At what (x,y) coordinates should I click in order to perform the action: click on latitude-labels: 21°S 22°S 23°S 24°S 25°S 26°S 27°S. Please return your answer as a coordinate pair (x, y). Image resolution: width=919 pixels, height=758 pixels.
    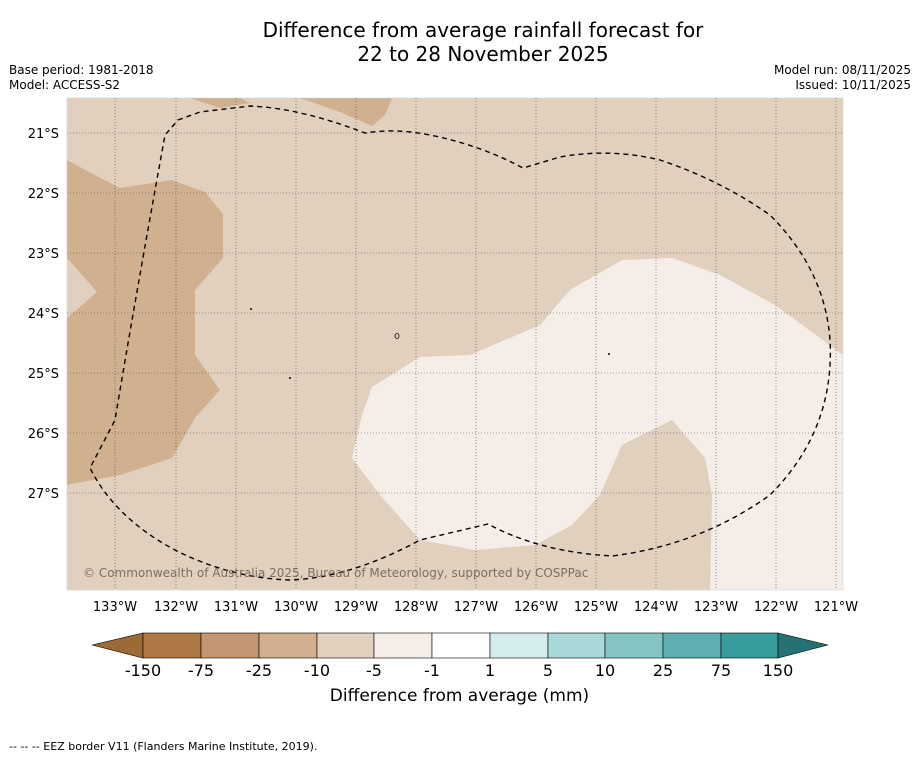
    Looking at the image, I should click on (43, 314).